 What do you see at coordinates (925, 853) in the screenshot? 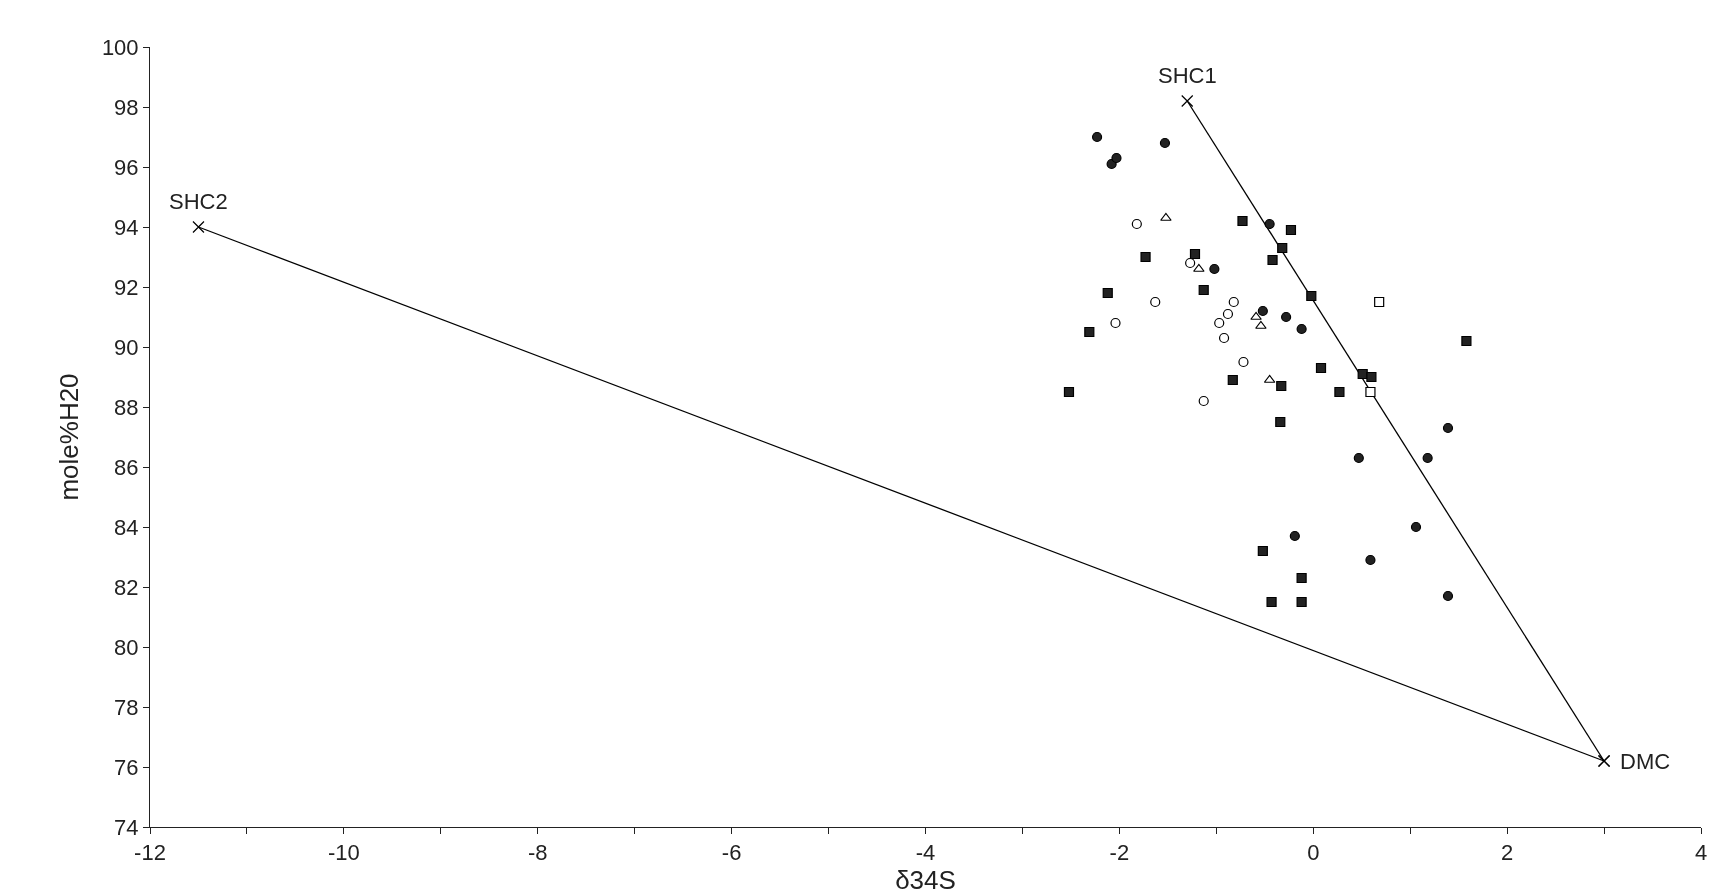
I see `x-tick-label: -4` at bounding box center [925, 853].